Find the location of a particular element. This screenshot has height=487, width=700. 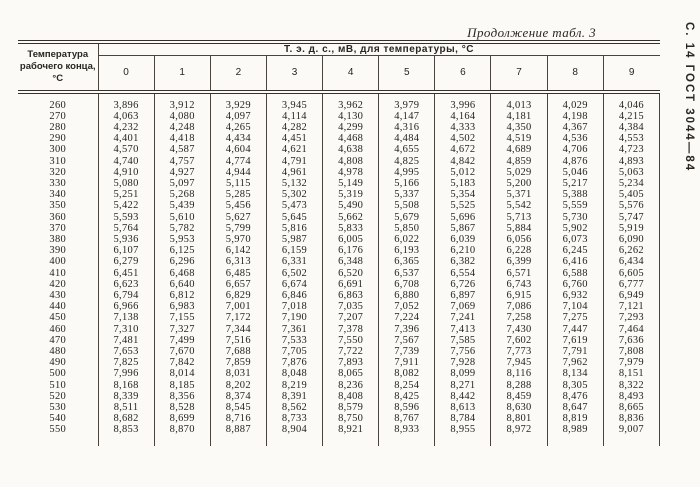

temperature-cell: 450 is located at coordinates (58, 318).